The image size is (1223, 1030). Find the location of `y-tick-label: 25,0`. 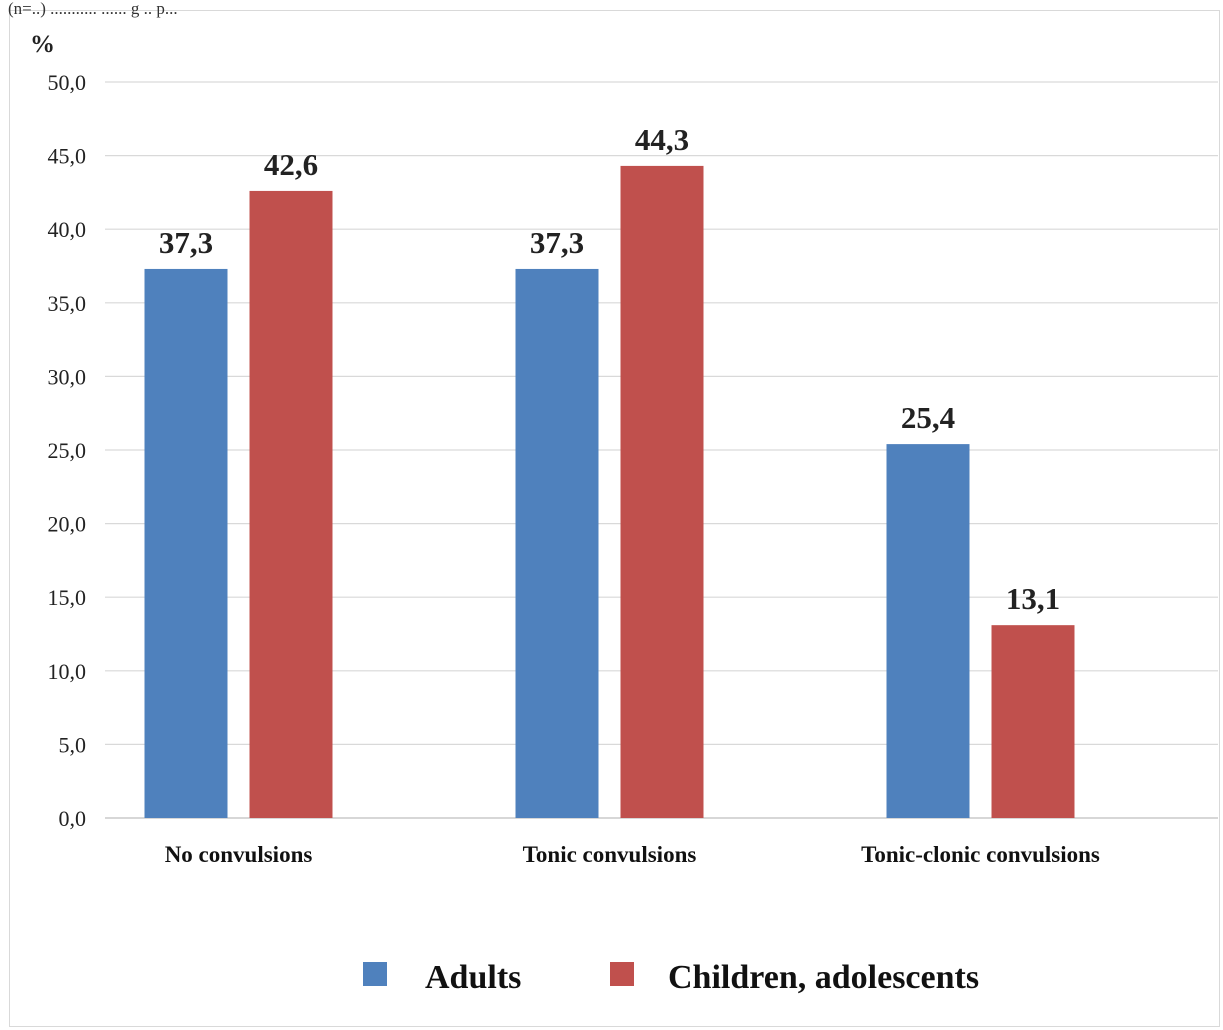

y-tick-label: 25,0 is located at coordinates (67, 450).